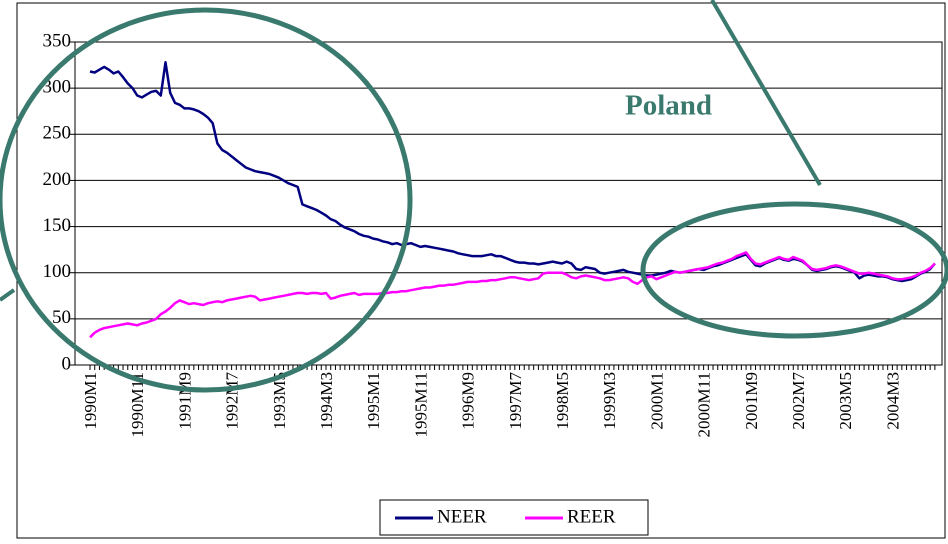  I want to click on series-line, so click(512, 295).